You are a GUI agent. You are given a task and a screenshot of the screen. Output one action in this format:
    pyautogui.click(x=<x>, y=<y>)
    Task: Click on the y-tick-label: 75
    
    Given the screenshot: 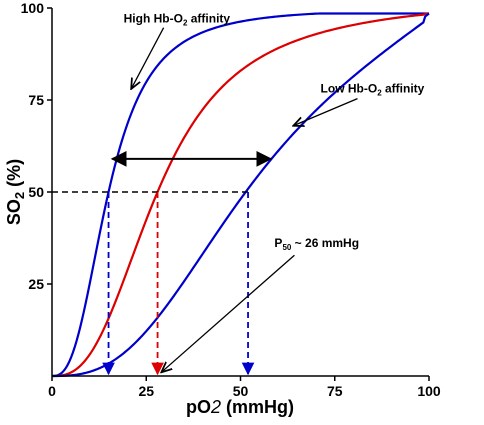 What is the action you would take?
    pyautogui.click(x=36, y=100)
    